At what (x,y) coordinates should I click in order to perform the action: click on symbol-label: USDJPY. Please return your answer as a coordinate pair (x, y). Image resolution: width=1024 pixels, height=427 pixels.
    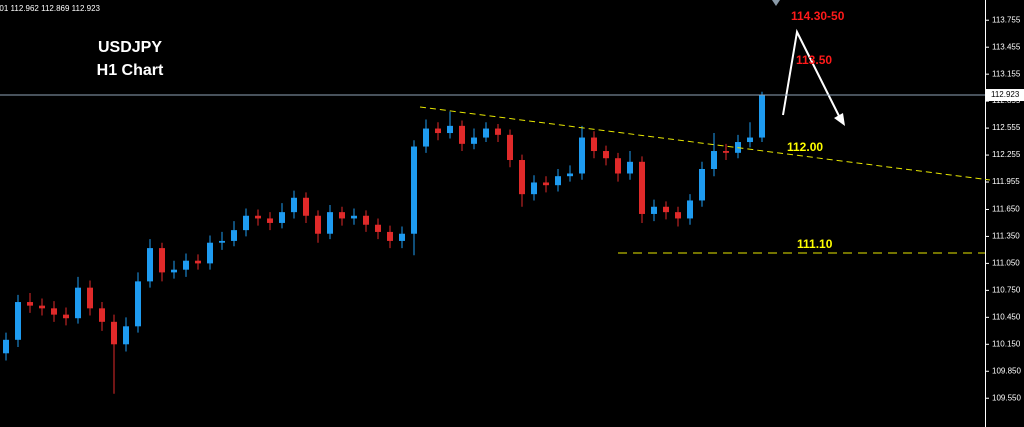
    Looking at the image, I should click on (130, 47).